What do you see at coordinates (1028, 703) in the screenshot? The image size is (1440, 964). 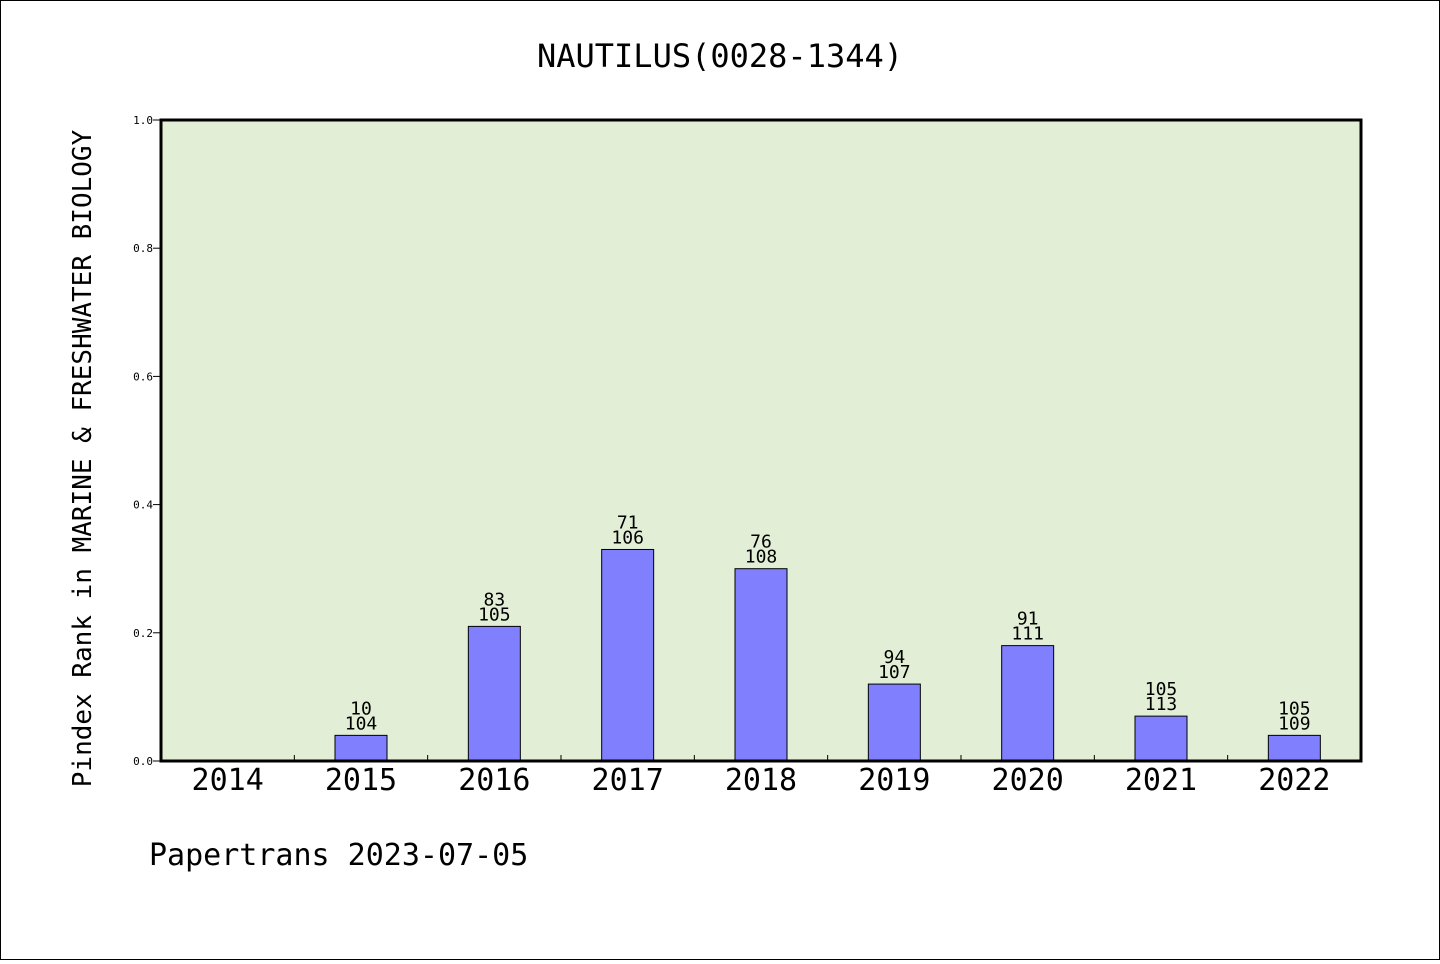 I see `bar-2020` at bounding box center [1028, 703].